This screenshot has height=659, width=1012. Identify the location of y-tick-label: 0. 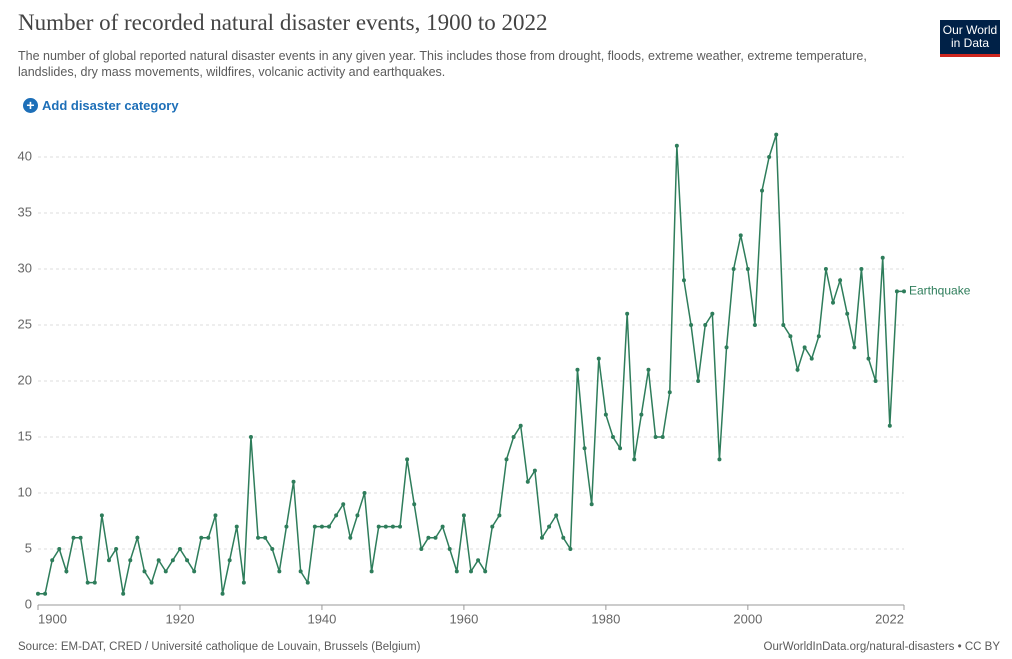
(28, 603).